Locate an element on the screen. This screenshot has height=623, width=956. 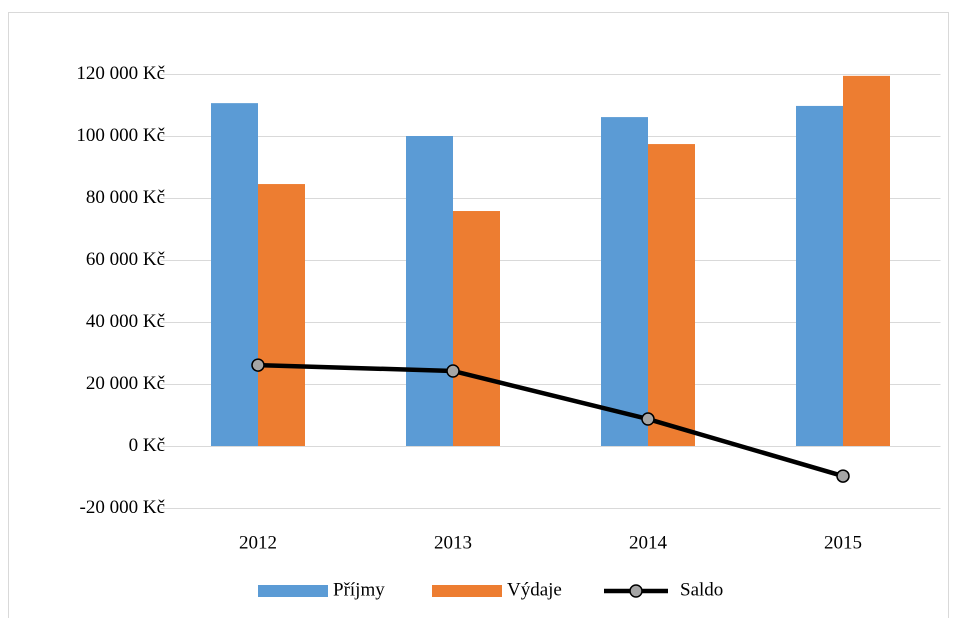
legend-label: Výdaje is located at coordinates (534, 589).